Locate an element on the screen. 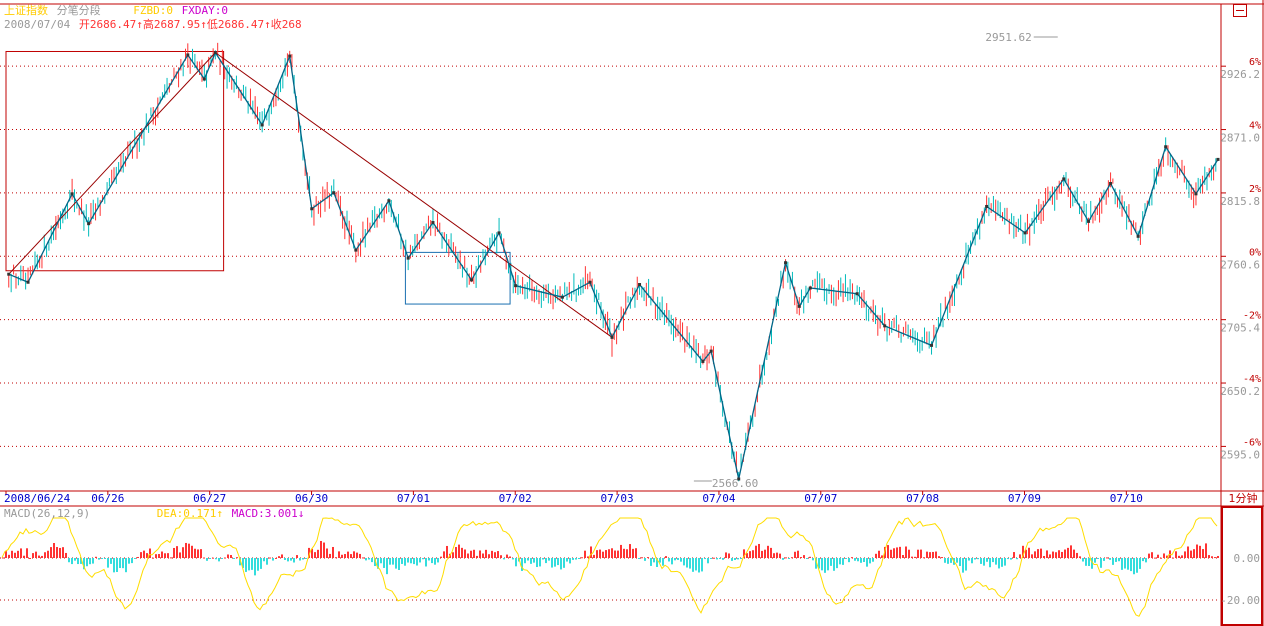 Image resolution: width=1264 pixels, height=626 pixels. date-tick-label: 07/10 is located at coordinates (1126, 498).